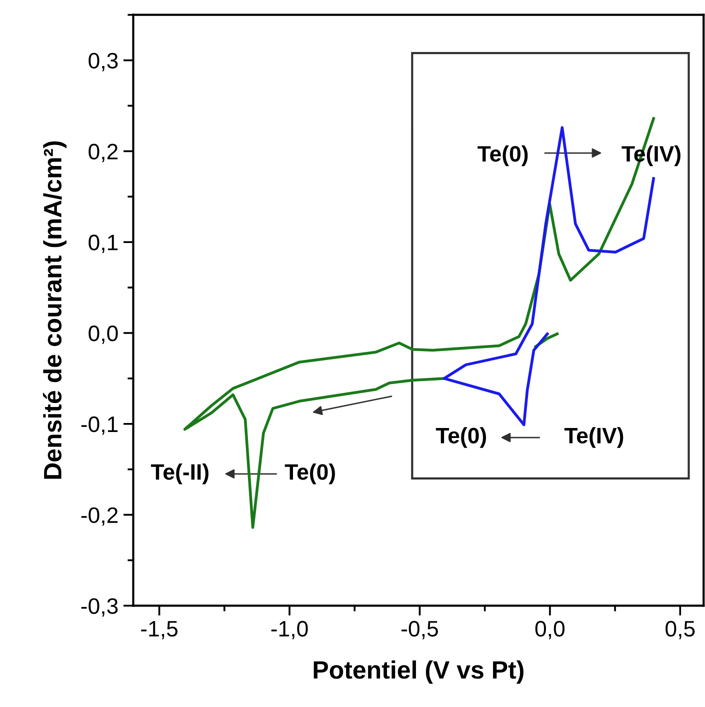 Image resolution: width=705 pixels, height=707 pixels. I want to click on x-tick-label: -1,0, so click(289, 630).